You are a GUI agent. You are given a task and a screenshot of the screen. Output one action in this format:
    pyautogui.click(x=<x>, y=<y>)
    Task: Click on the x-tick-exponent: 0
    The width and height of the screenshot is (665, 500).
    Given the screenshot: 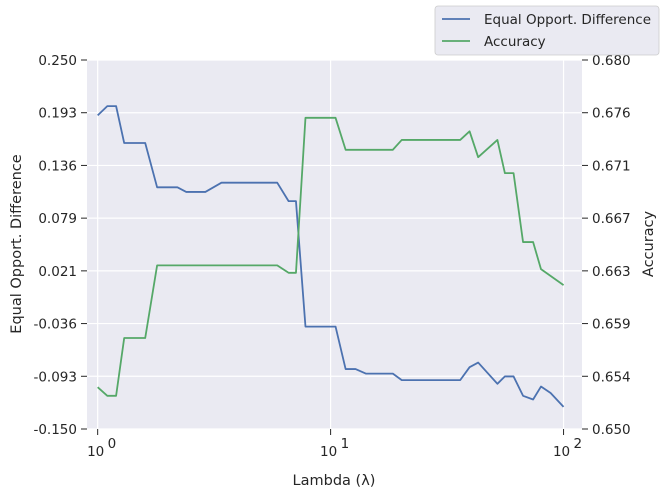 What is the action you would take?
    pyautogui.click(x=112, y=444)
    